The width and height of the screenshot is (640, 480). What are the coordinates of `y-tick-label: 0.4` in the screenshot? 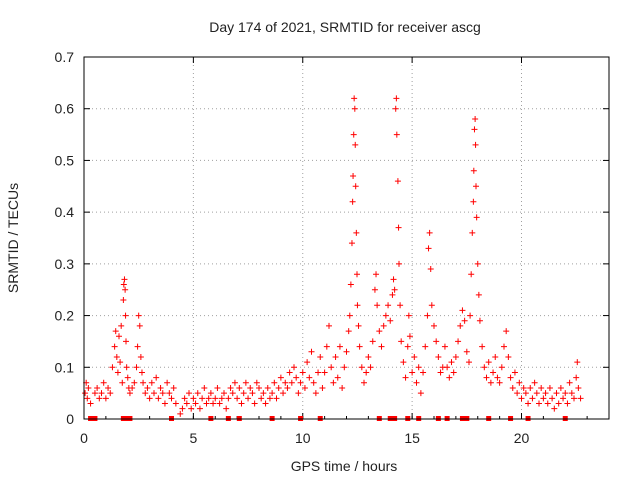 It's located at (65, 212).